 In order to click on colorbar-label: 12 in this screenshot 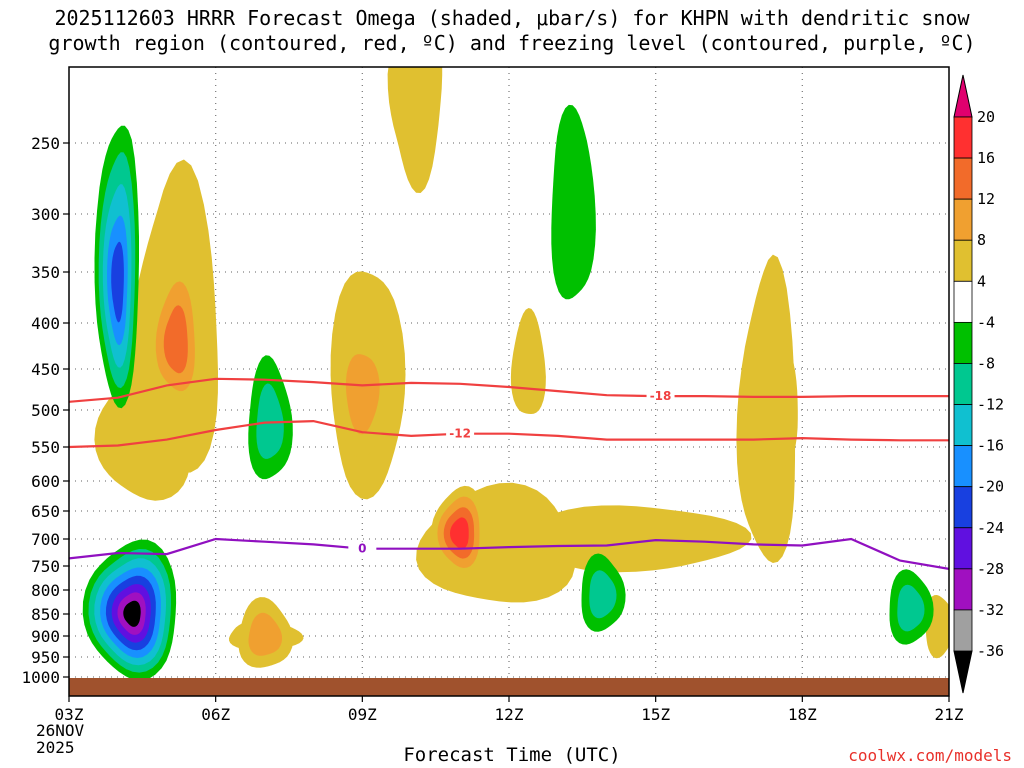, I will do `click(986, 199)`.